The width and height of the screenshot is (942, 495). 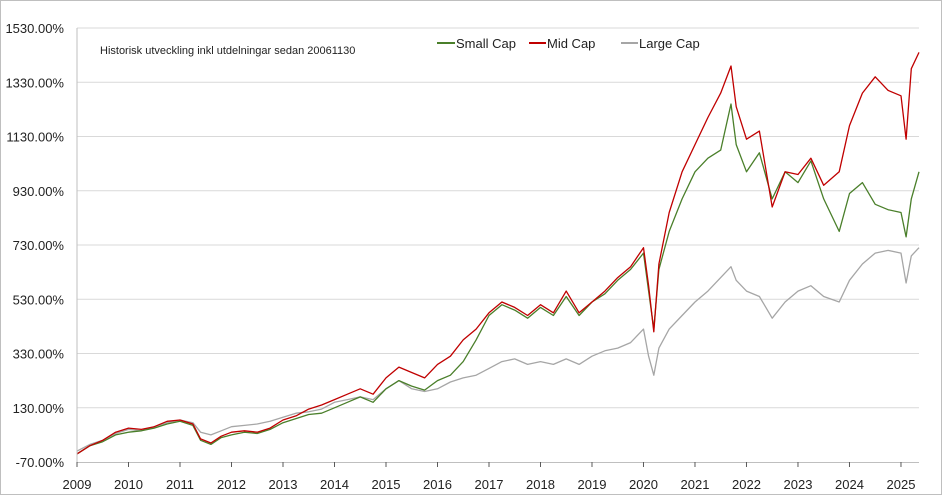 I want to click on x-tick-label: 2022, so click(x=746, y=484).